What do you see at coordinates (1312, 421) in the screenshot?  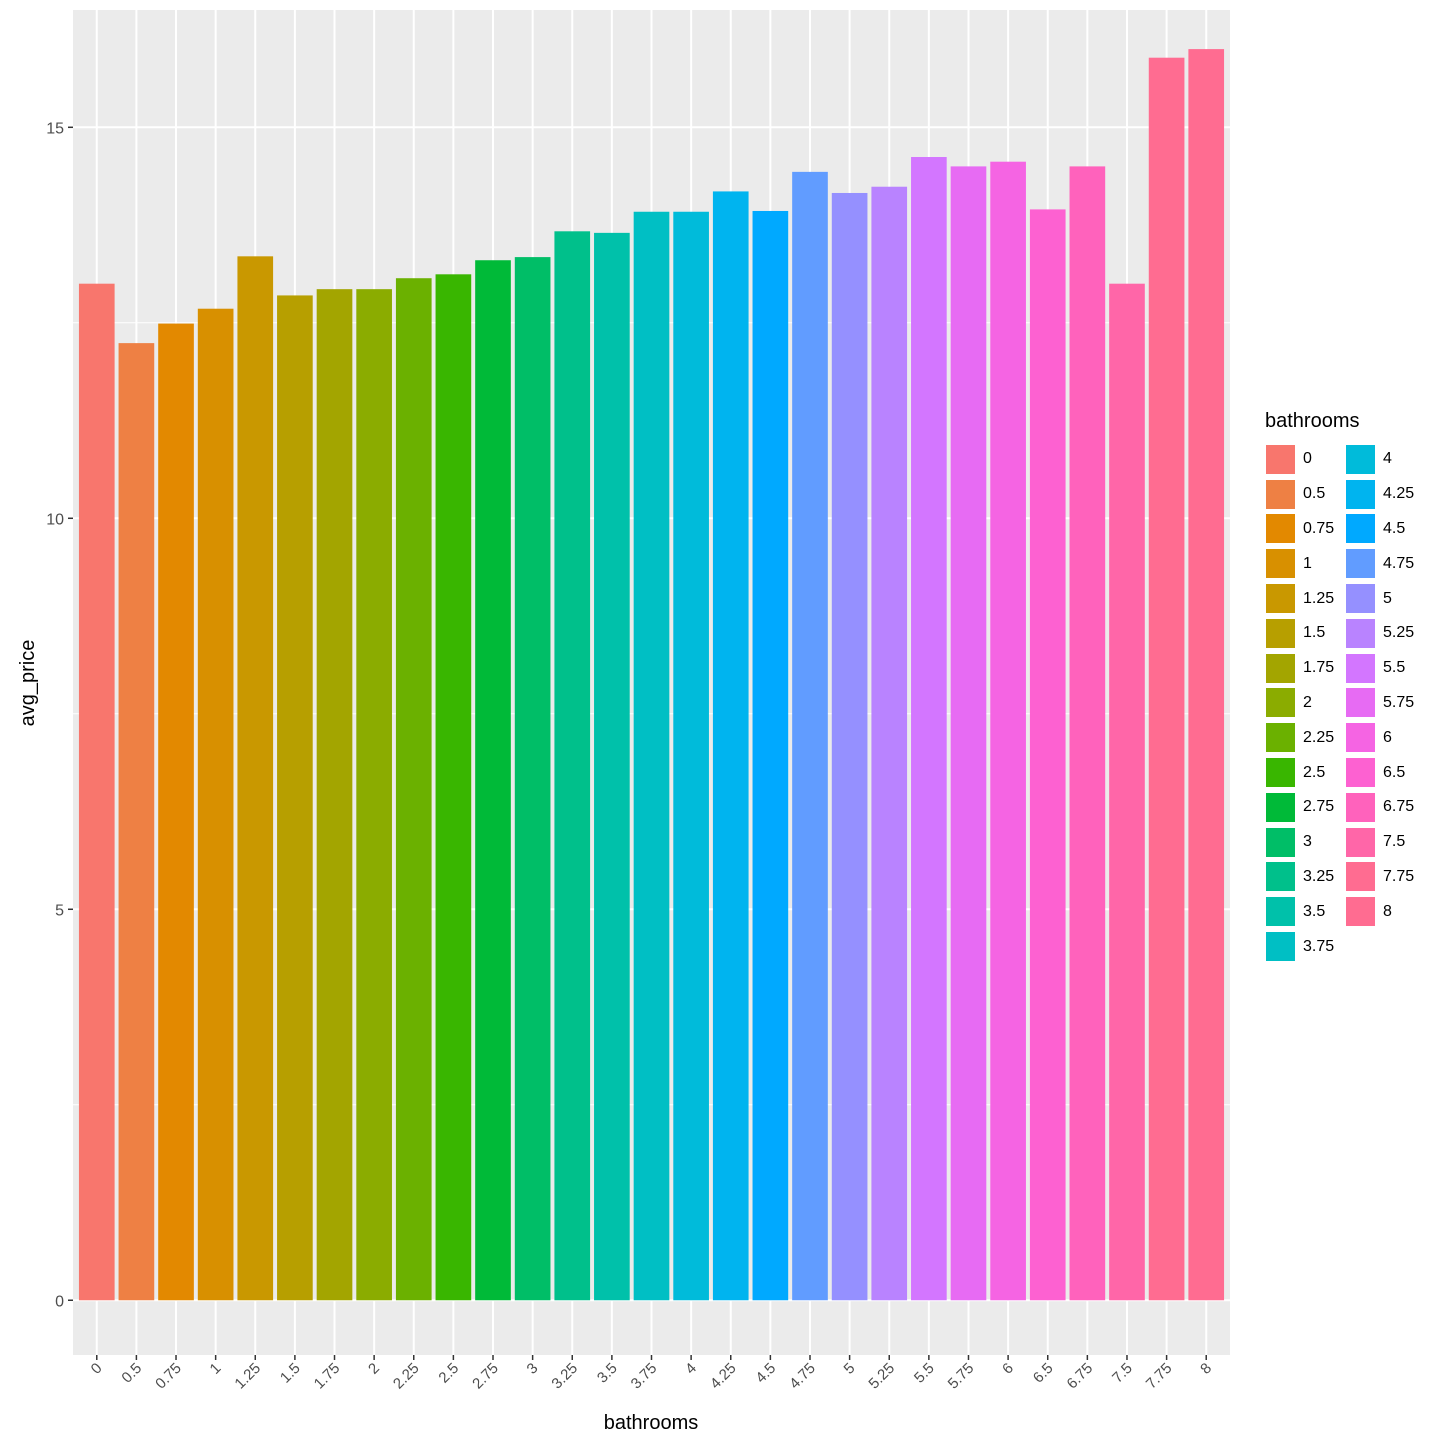 I see `legend-title: bathrooms` at bounding box center [1312, 421].